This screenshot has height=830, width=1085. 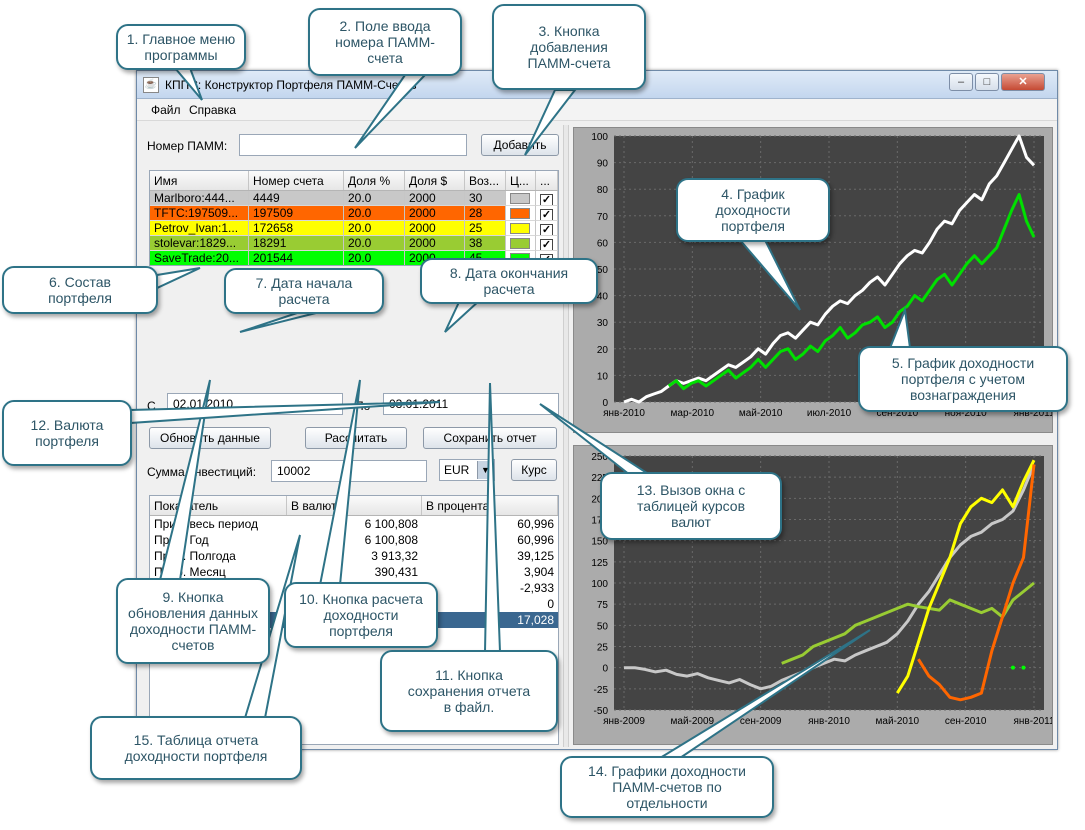 I want to click on report-currency-cell: 390,431, so click(x=396, y=572).